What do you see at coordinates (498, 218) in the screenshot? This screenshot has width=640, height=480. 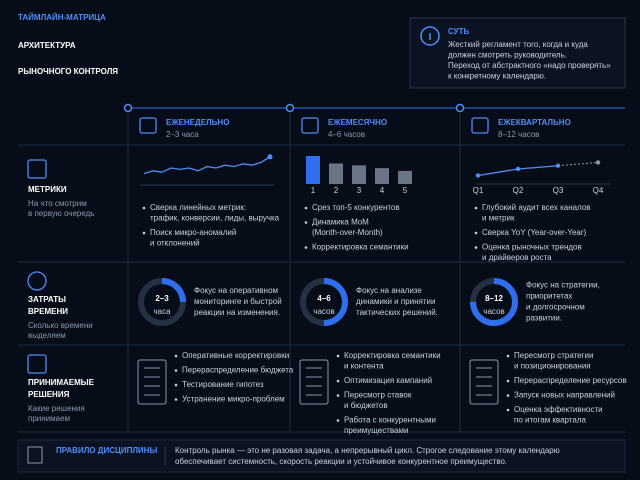 I see `bullet-text: и метрик` at bounding box center [498, 218].